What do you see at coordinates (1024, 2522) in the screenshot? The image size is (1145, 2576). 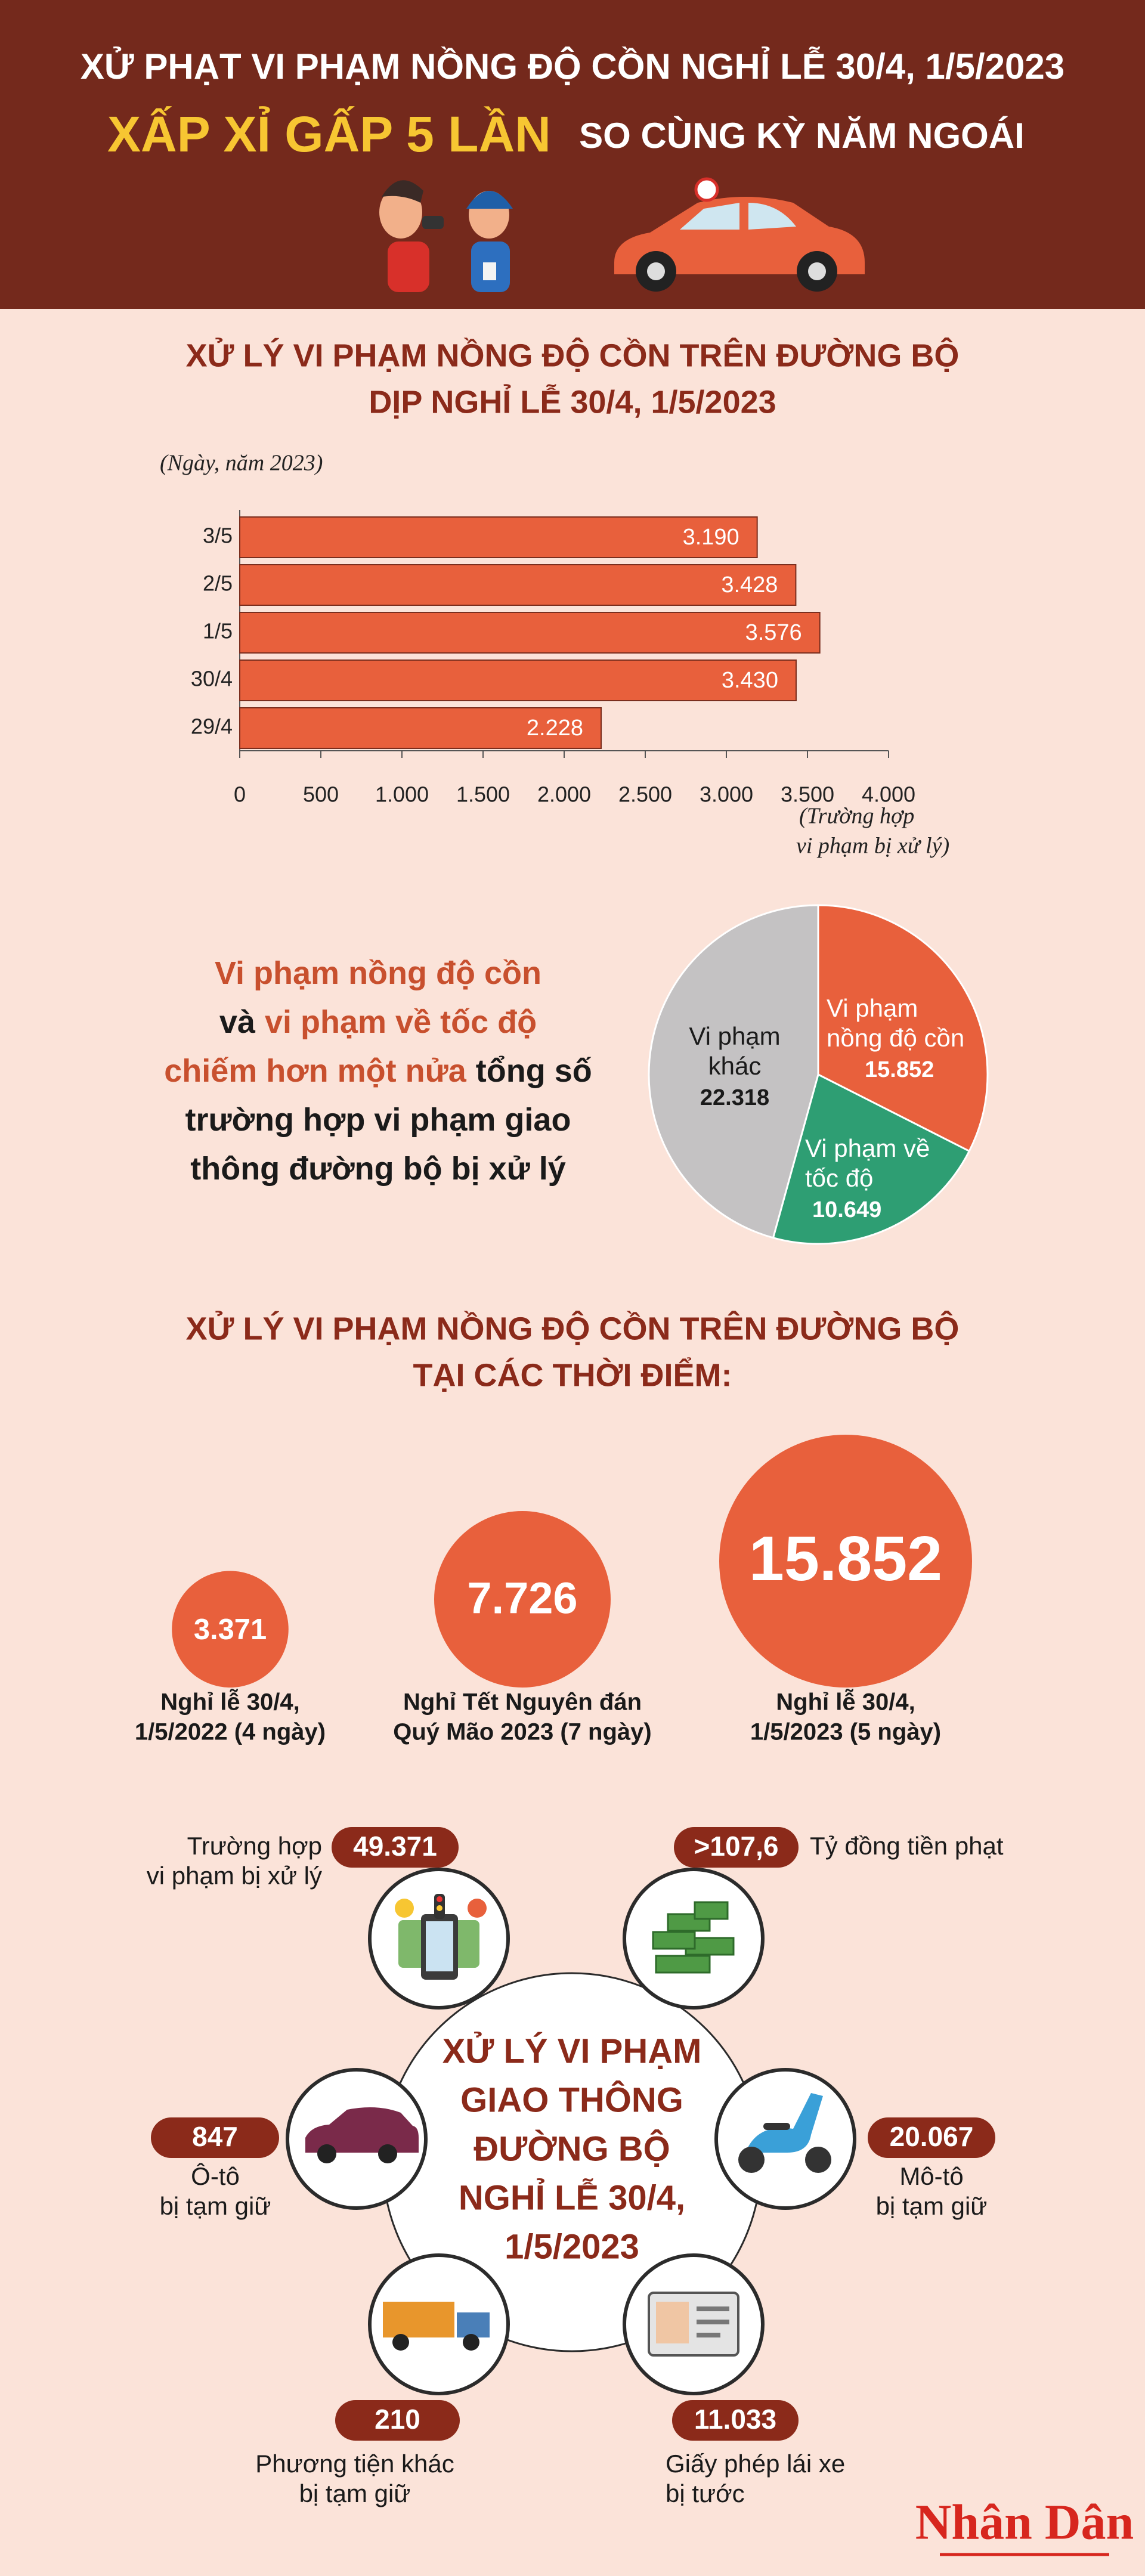 I see `logo: Nhân Dân` at bounding box center [1024, 2522].